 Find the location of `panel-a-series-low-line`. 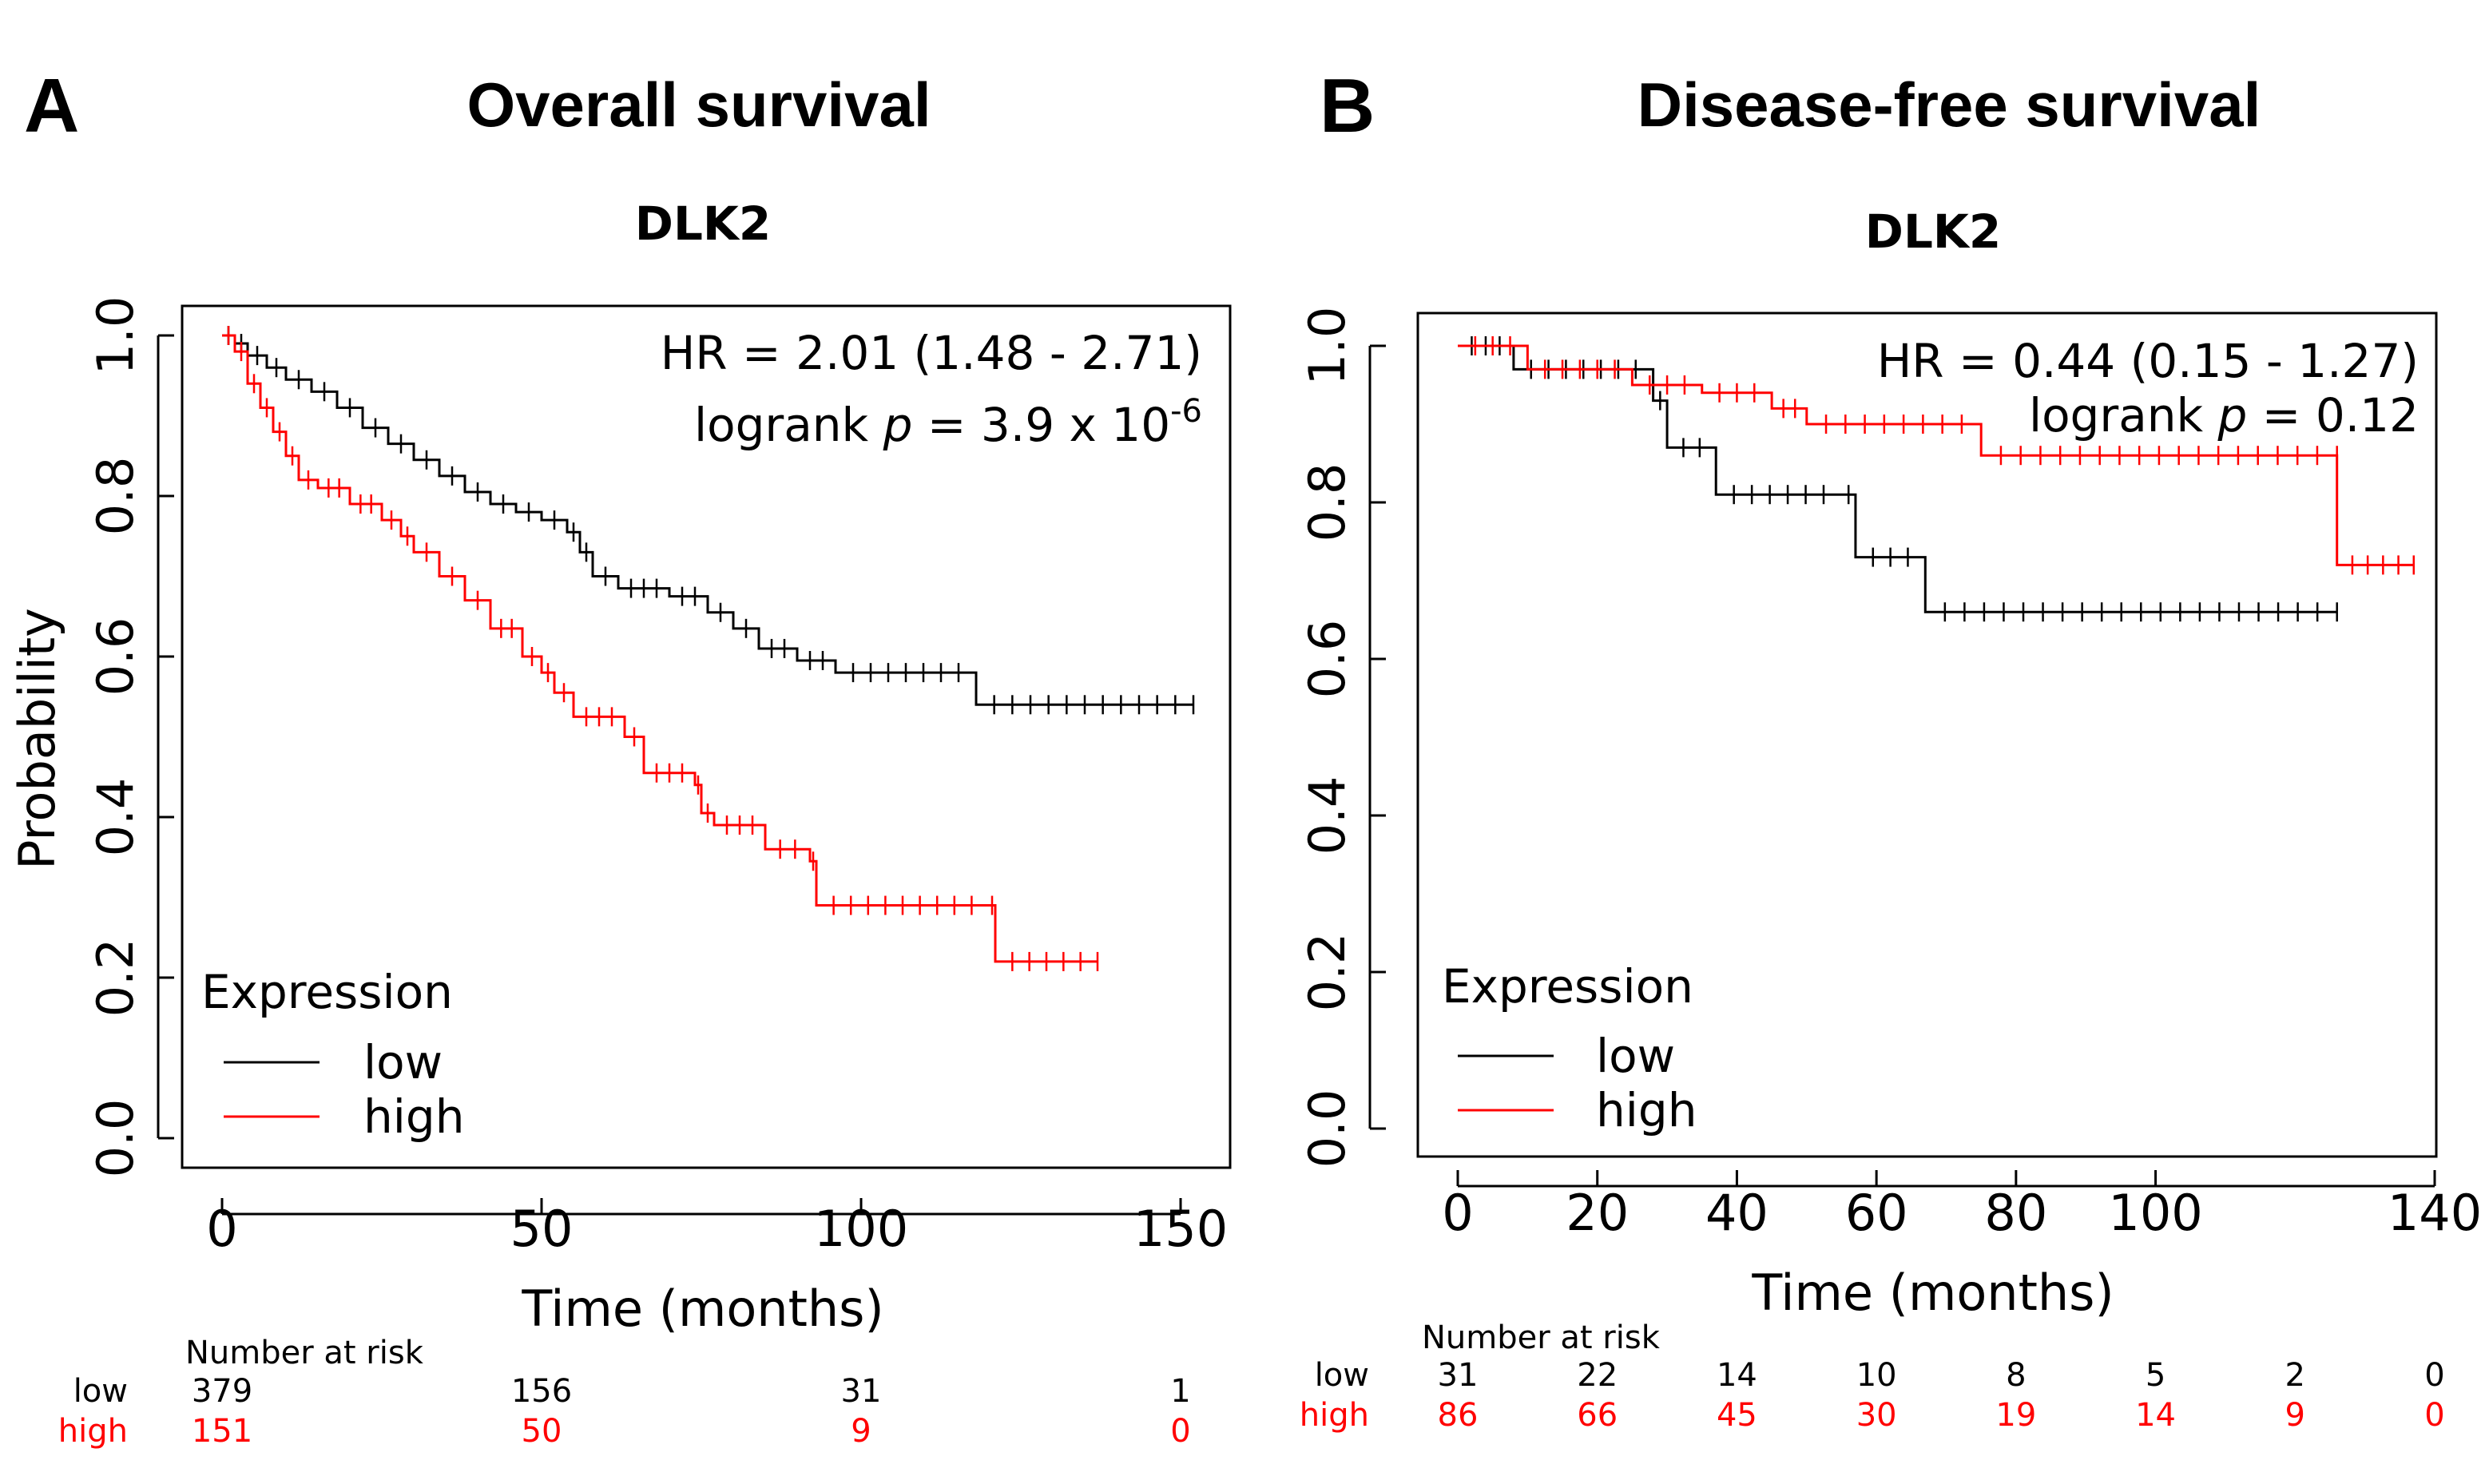

panel-a-series-low-line is located at coordinates (708, 520).